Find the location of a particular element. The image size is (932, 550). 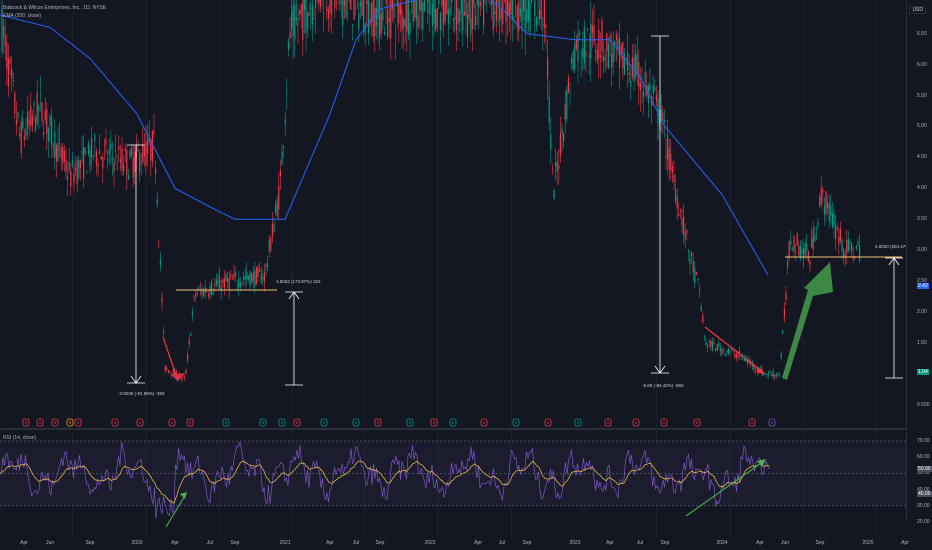

rsi-axis-label: 70.00 is located at coordinates (923, 441).